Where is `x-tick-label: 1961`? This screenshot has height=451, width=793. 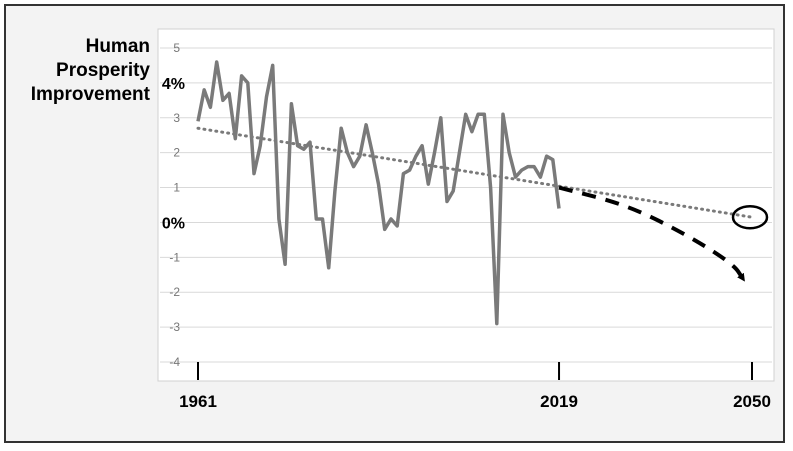
x-tick-label: 1961 is located at coordinates (198, 401).